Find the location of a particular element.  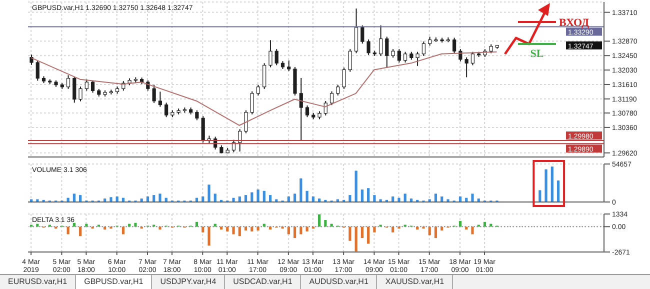

text: GBPUSD.var,H1 is located at coordinates (114, 282).